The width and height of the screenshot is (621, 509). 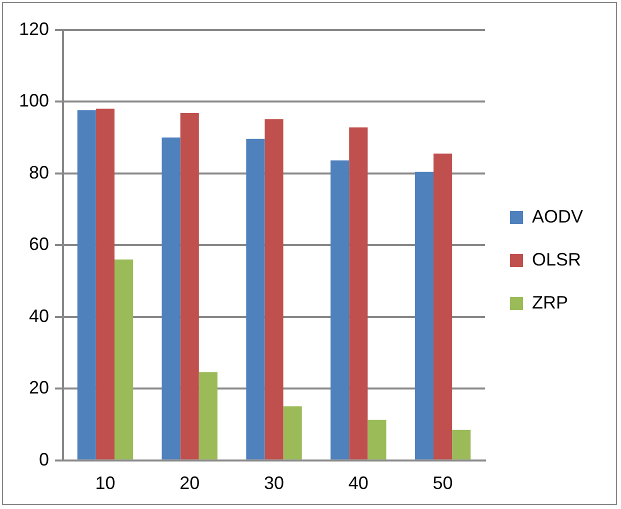 What do you see at coordinates (358, 483) in the screenshot?
I see `x-tick-label: 40` at bounding box center [358, 483].